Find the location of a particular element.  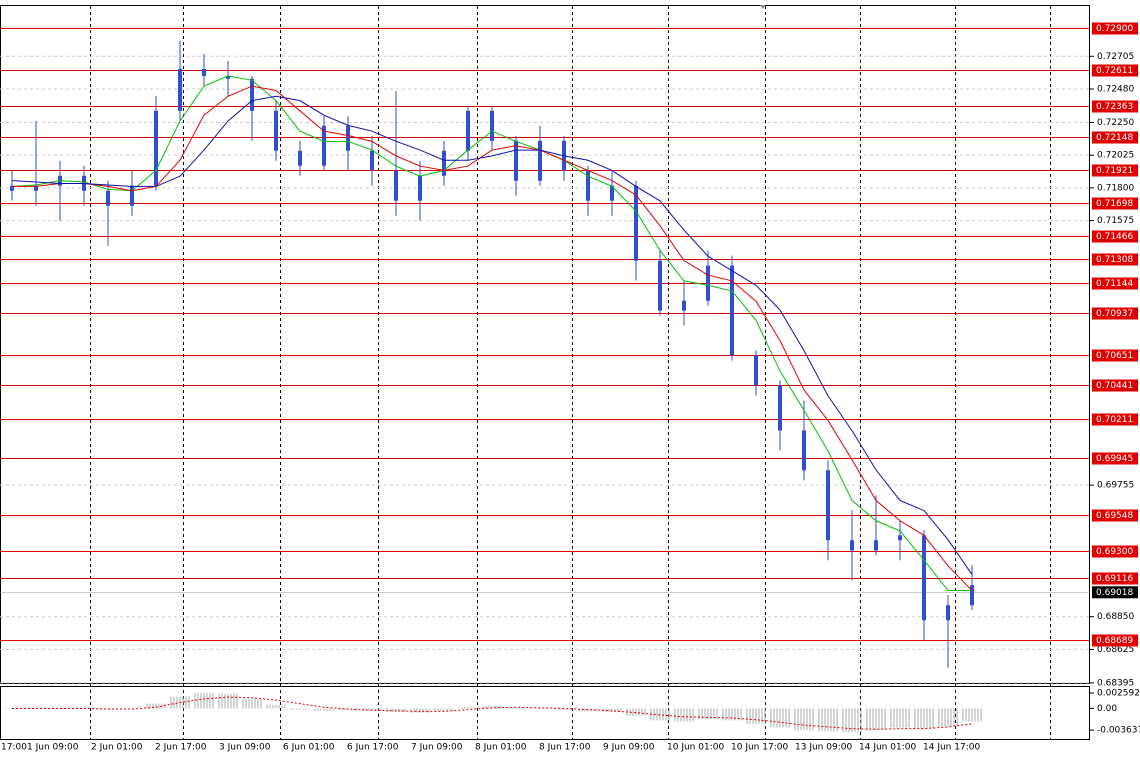

y-tick-label: 0.68850 is located at coordinates (1115, 617).